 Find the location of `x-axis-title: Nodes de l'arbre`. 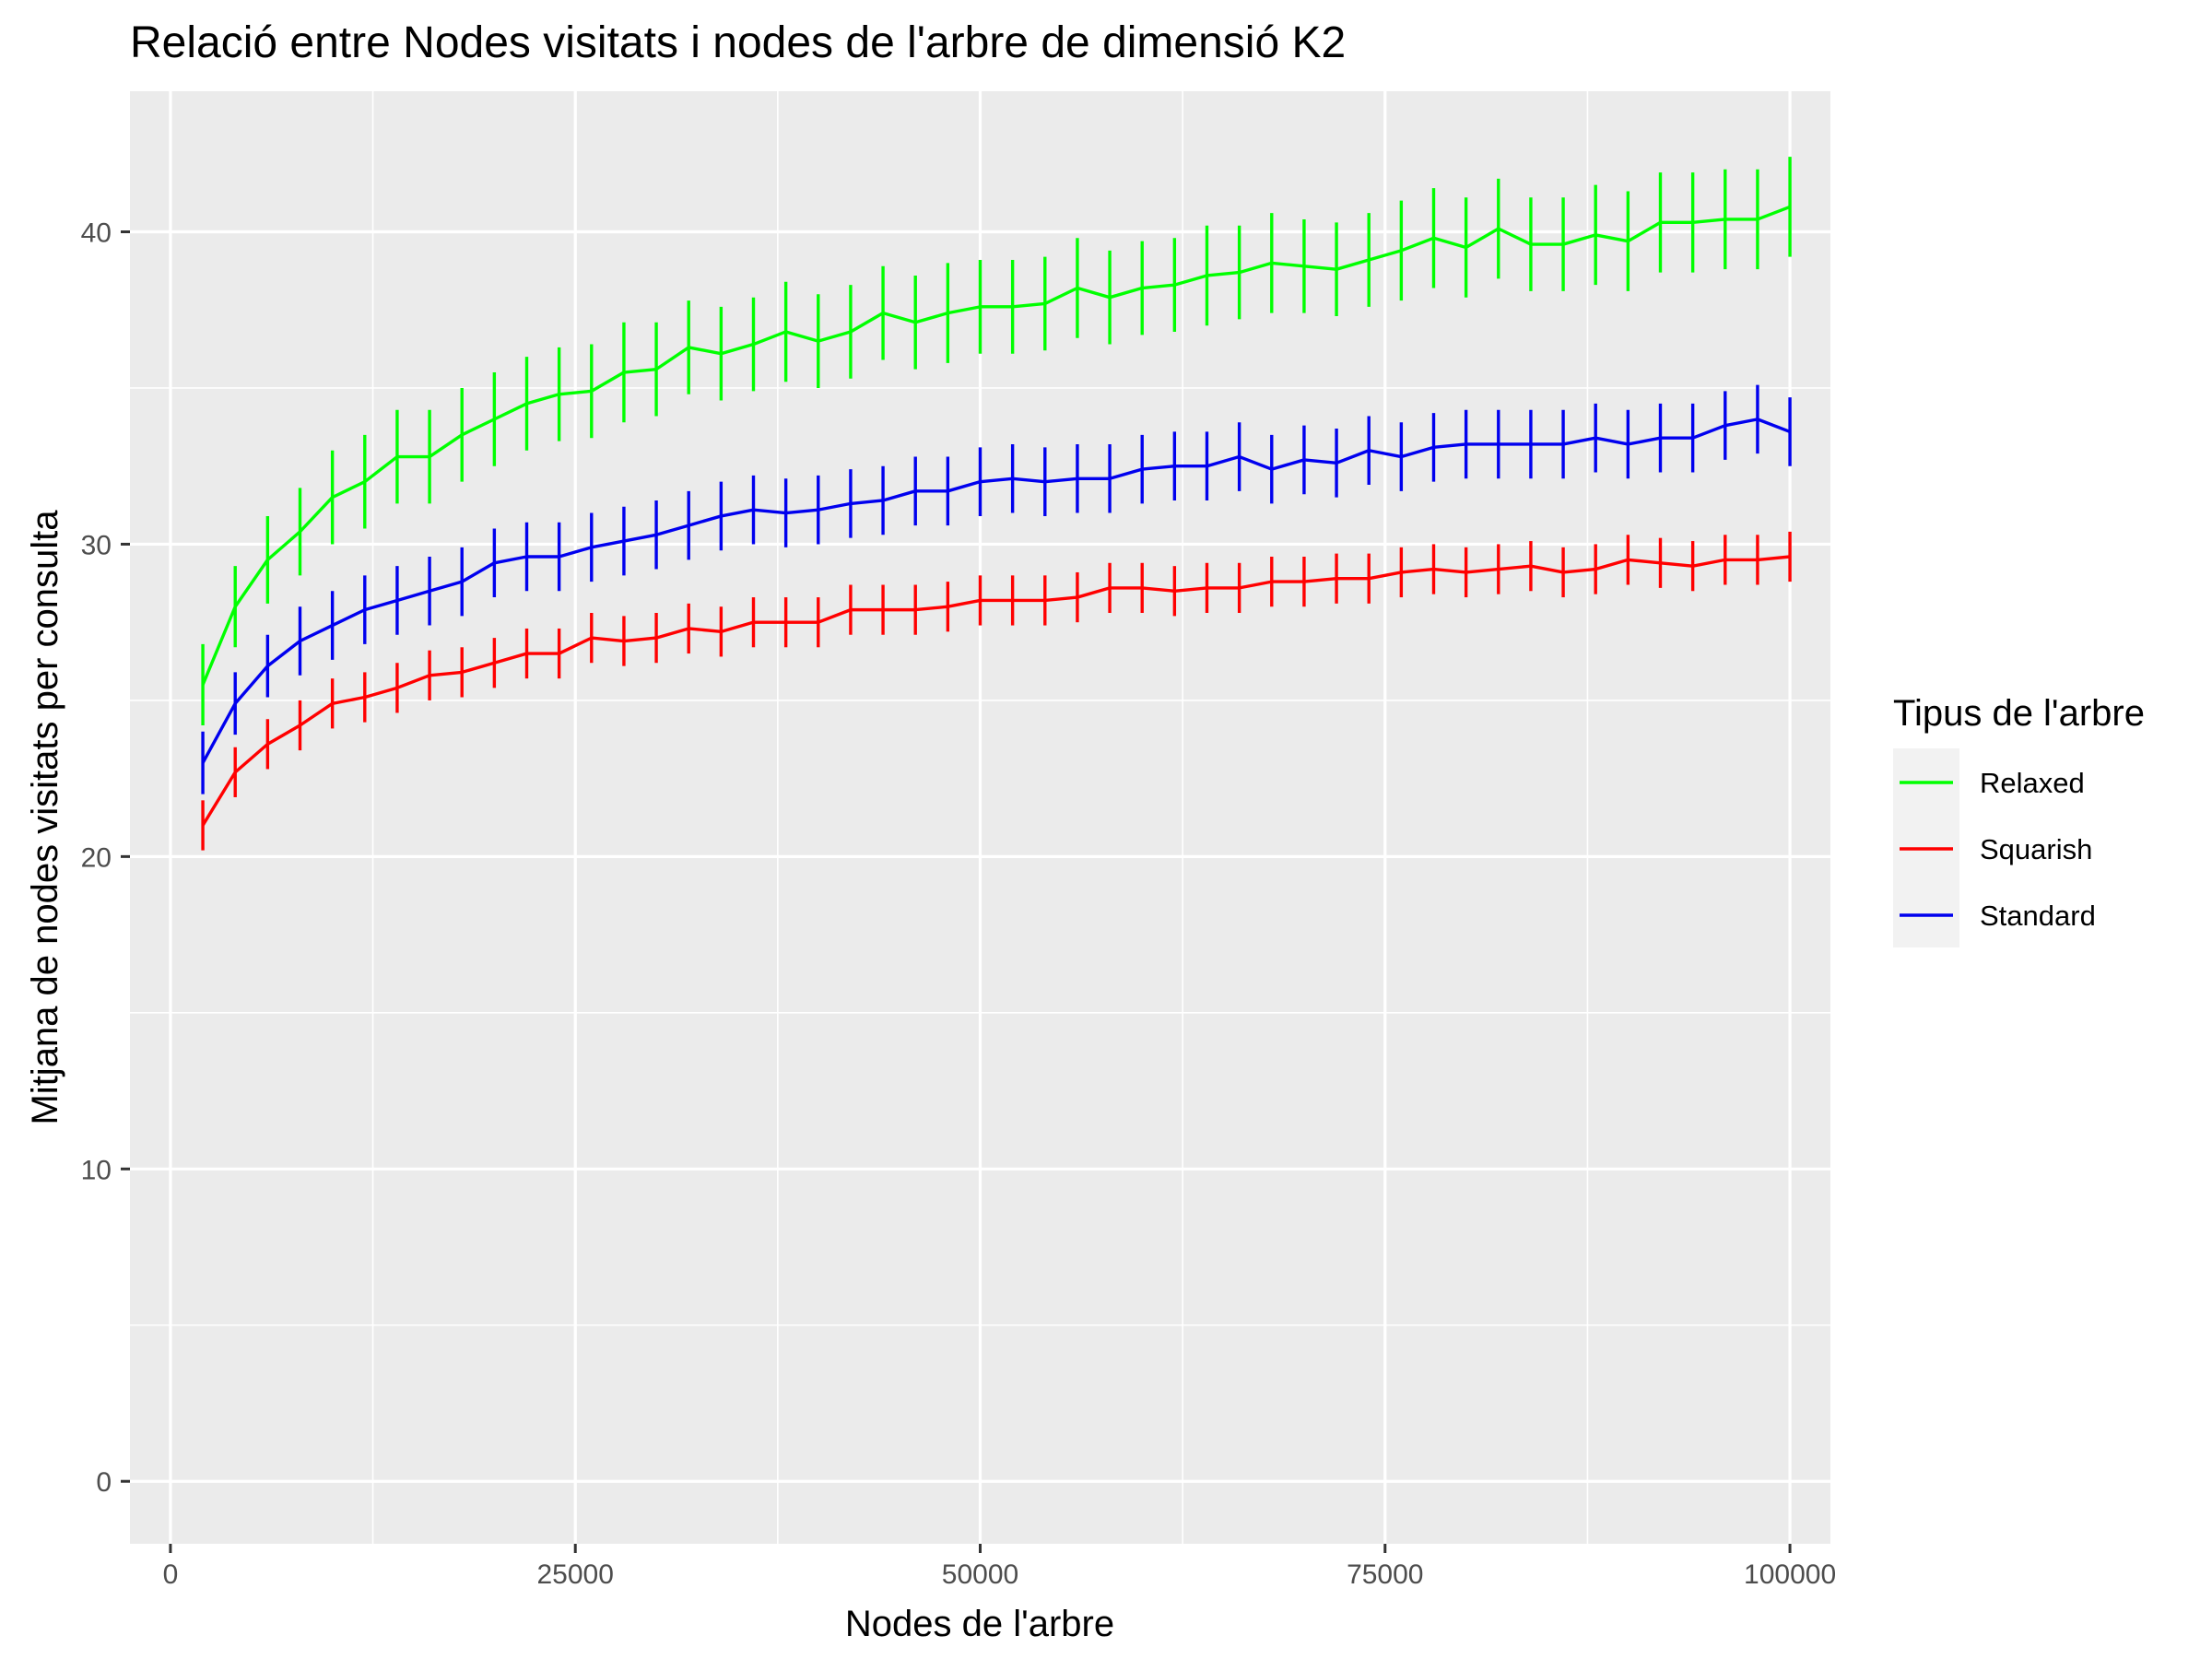

x-axis-title: Nodes de l'arbre is located at coordinates (979, 1624).